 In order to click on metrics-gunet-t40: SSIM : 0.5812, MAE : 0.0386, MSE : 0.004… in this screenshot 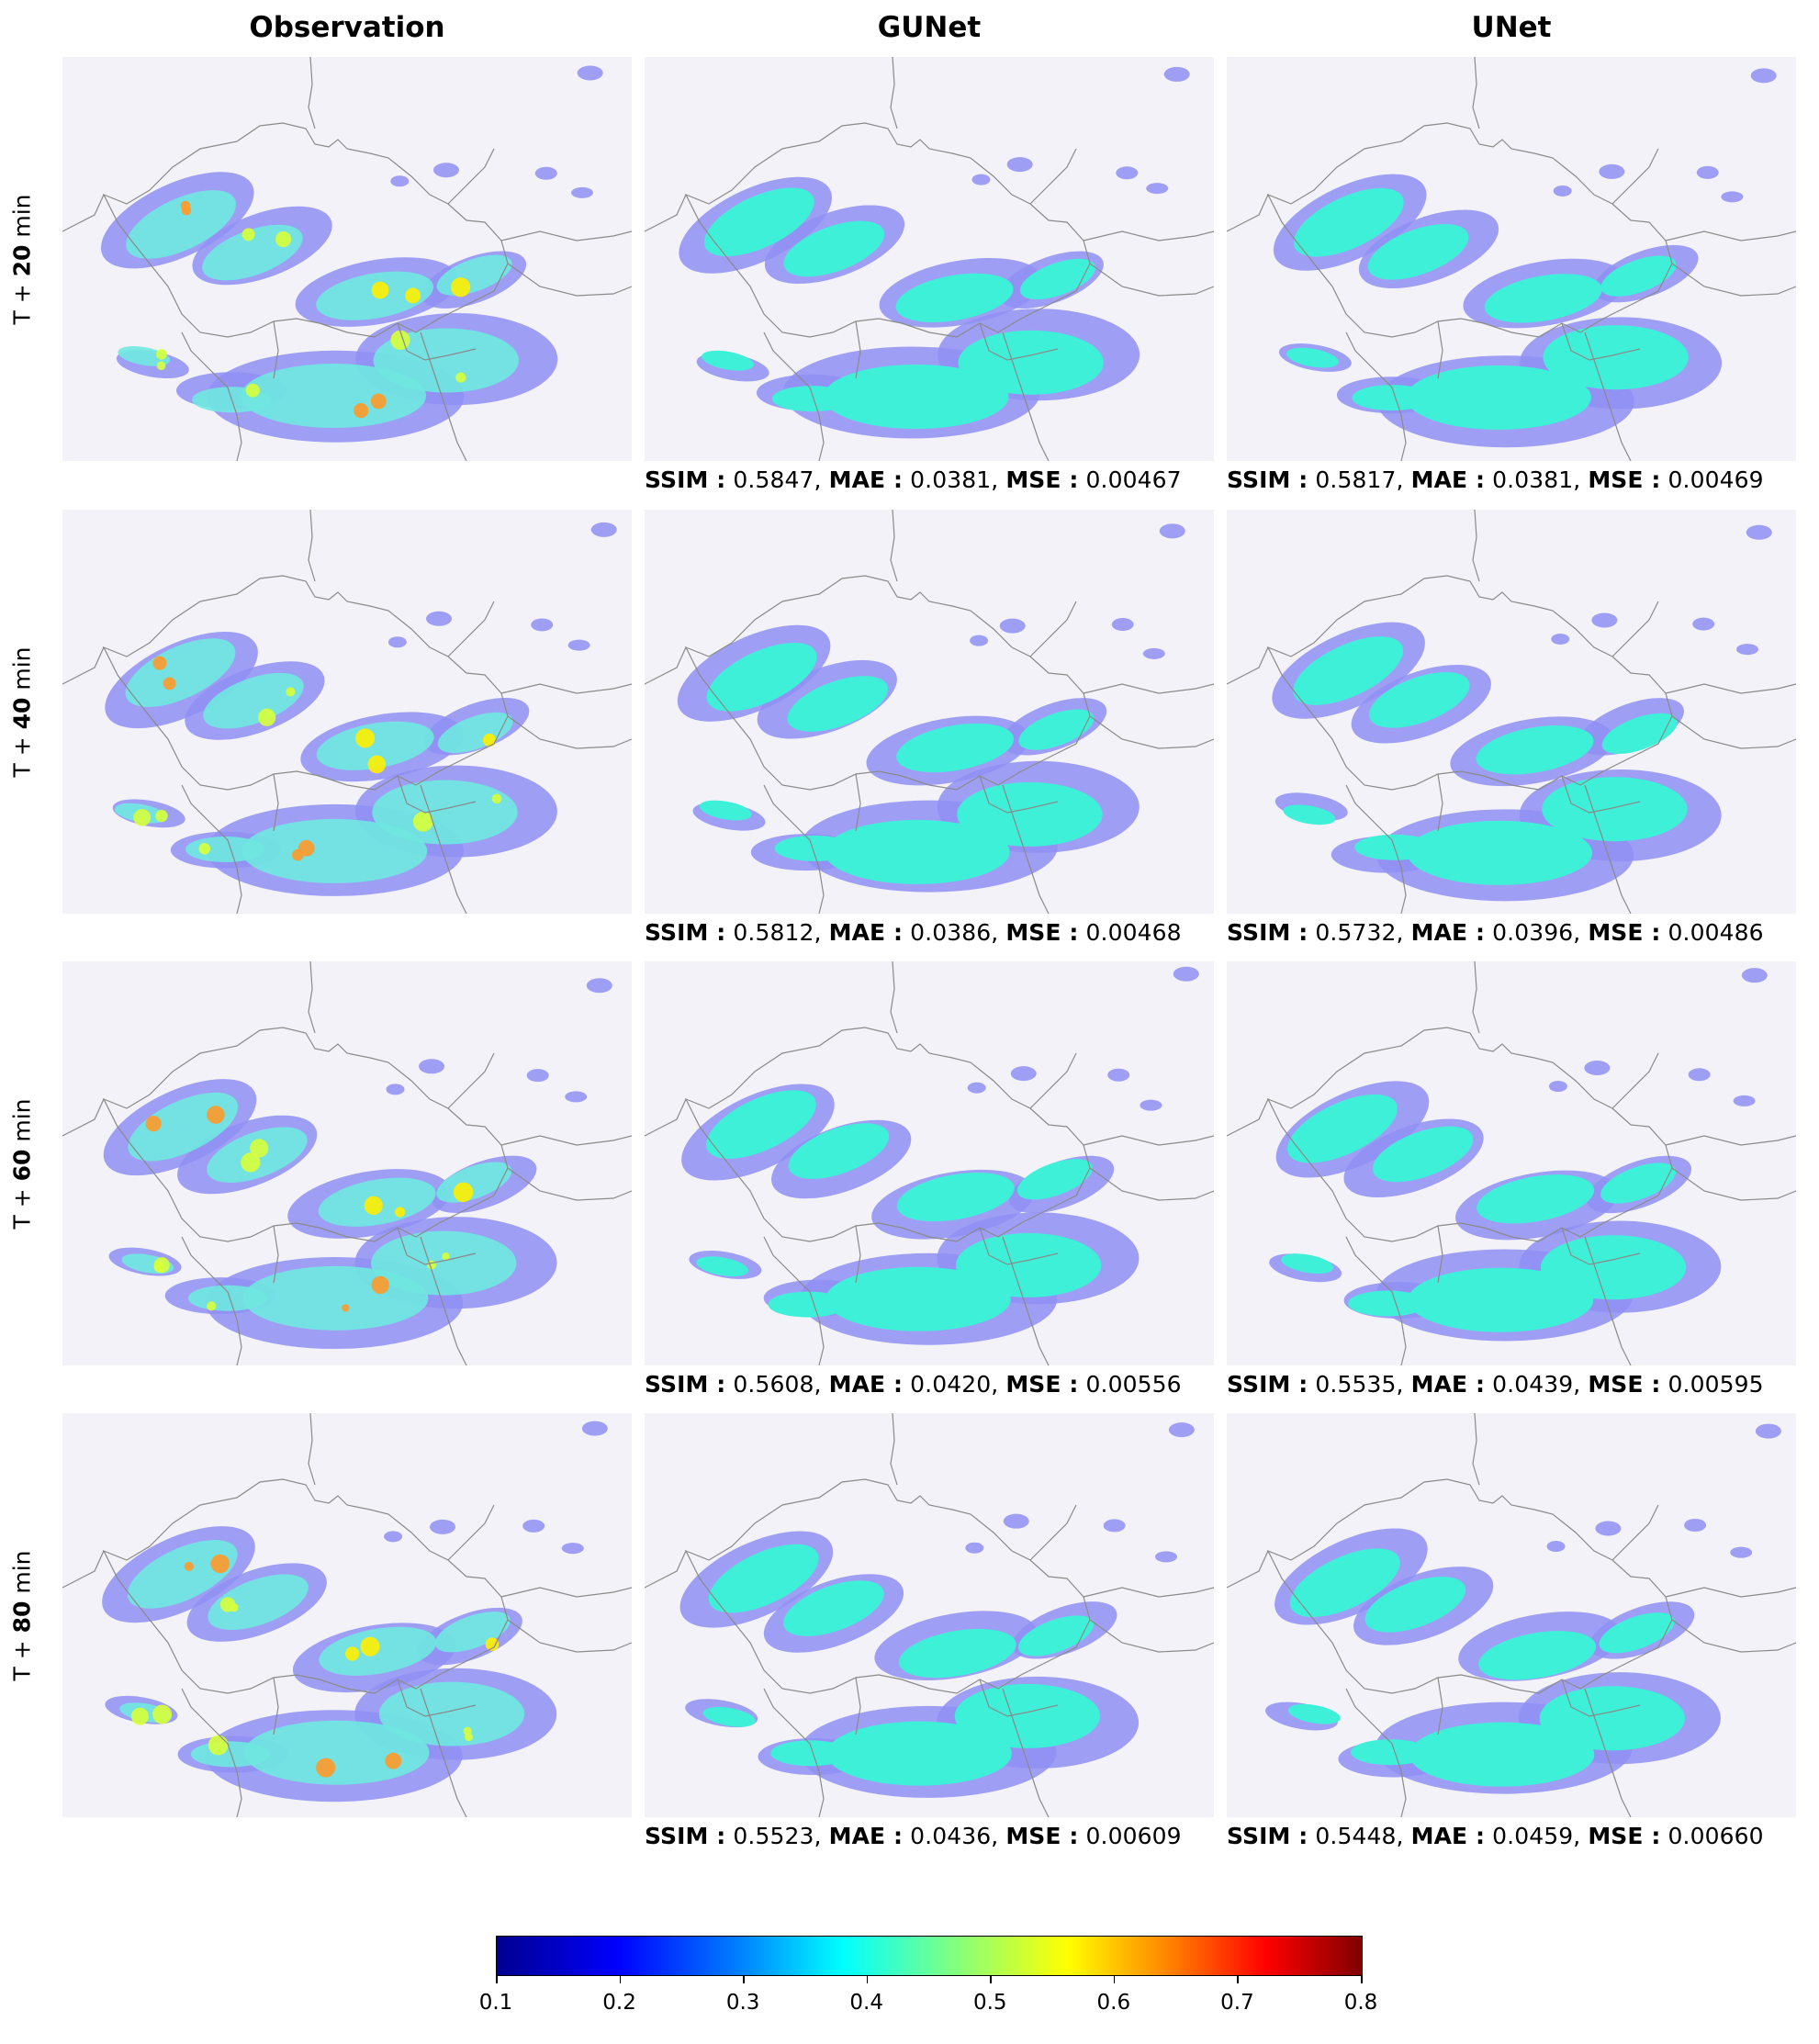, I will do `click(914, 932)`.